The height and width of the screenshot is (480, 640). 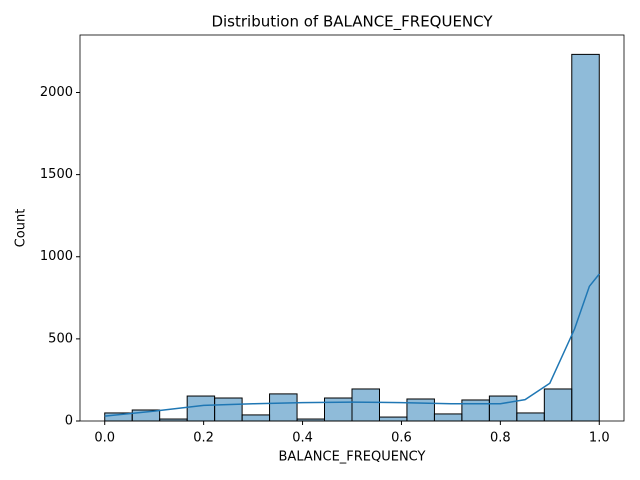 What do you see at coordinates (352, 457) in the screenshot?
I see `x-axis-label: BALANCE_FREQUENCY` at bounding box center [352, 457].